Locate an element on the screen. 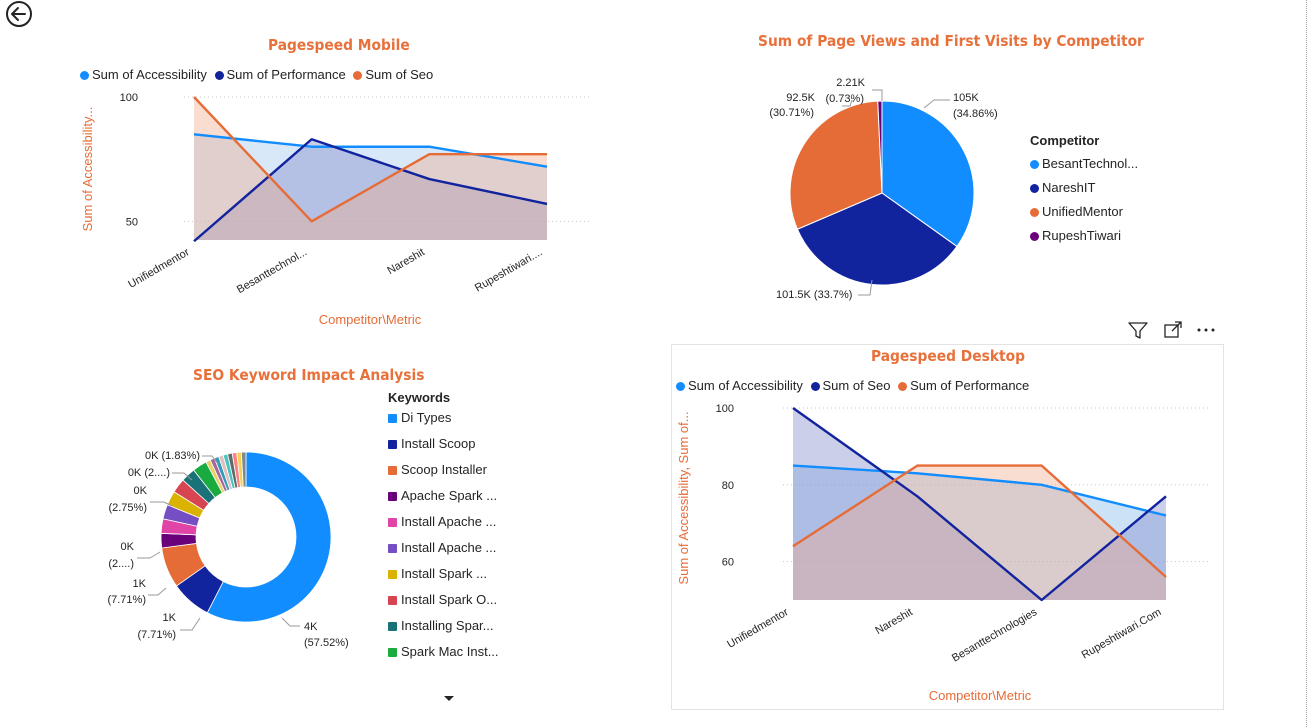 The image size is (1310, 727). back-arrow-icon is located at coordinates (19, 14).